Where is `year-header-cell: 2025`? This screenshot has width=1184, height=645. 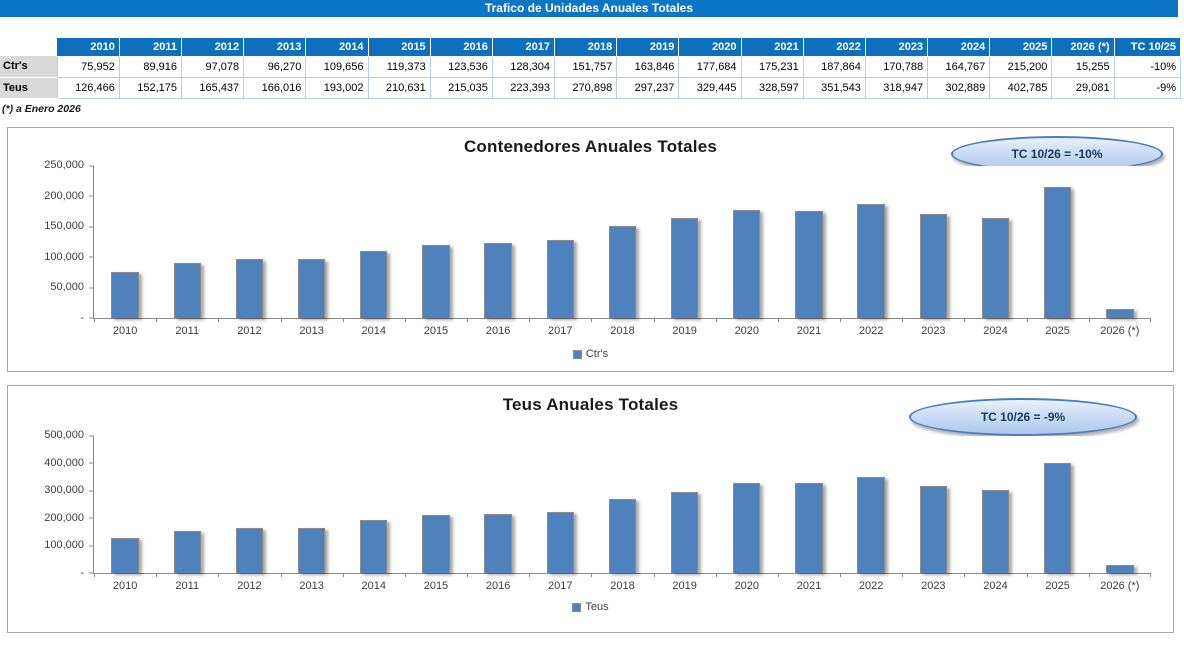 year-header-cell: 2025 is located at coordinates (1021, 47).